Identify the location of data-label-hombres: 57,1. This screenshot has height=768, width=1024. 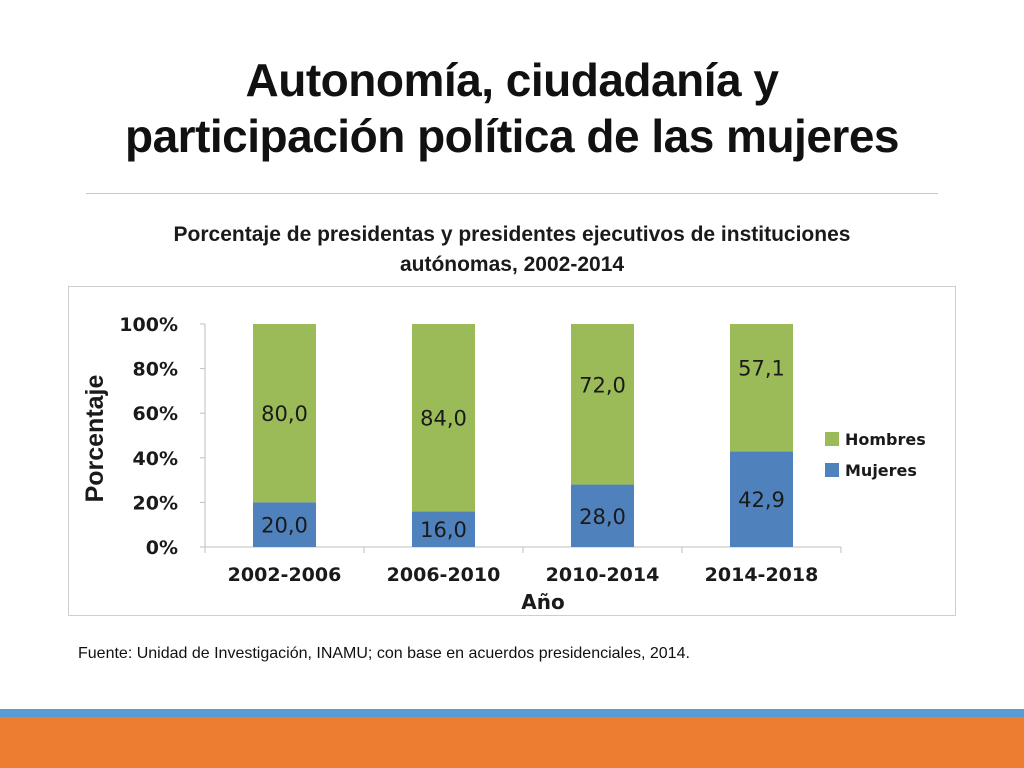
(761, 369).